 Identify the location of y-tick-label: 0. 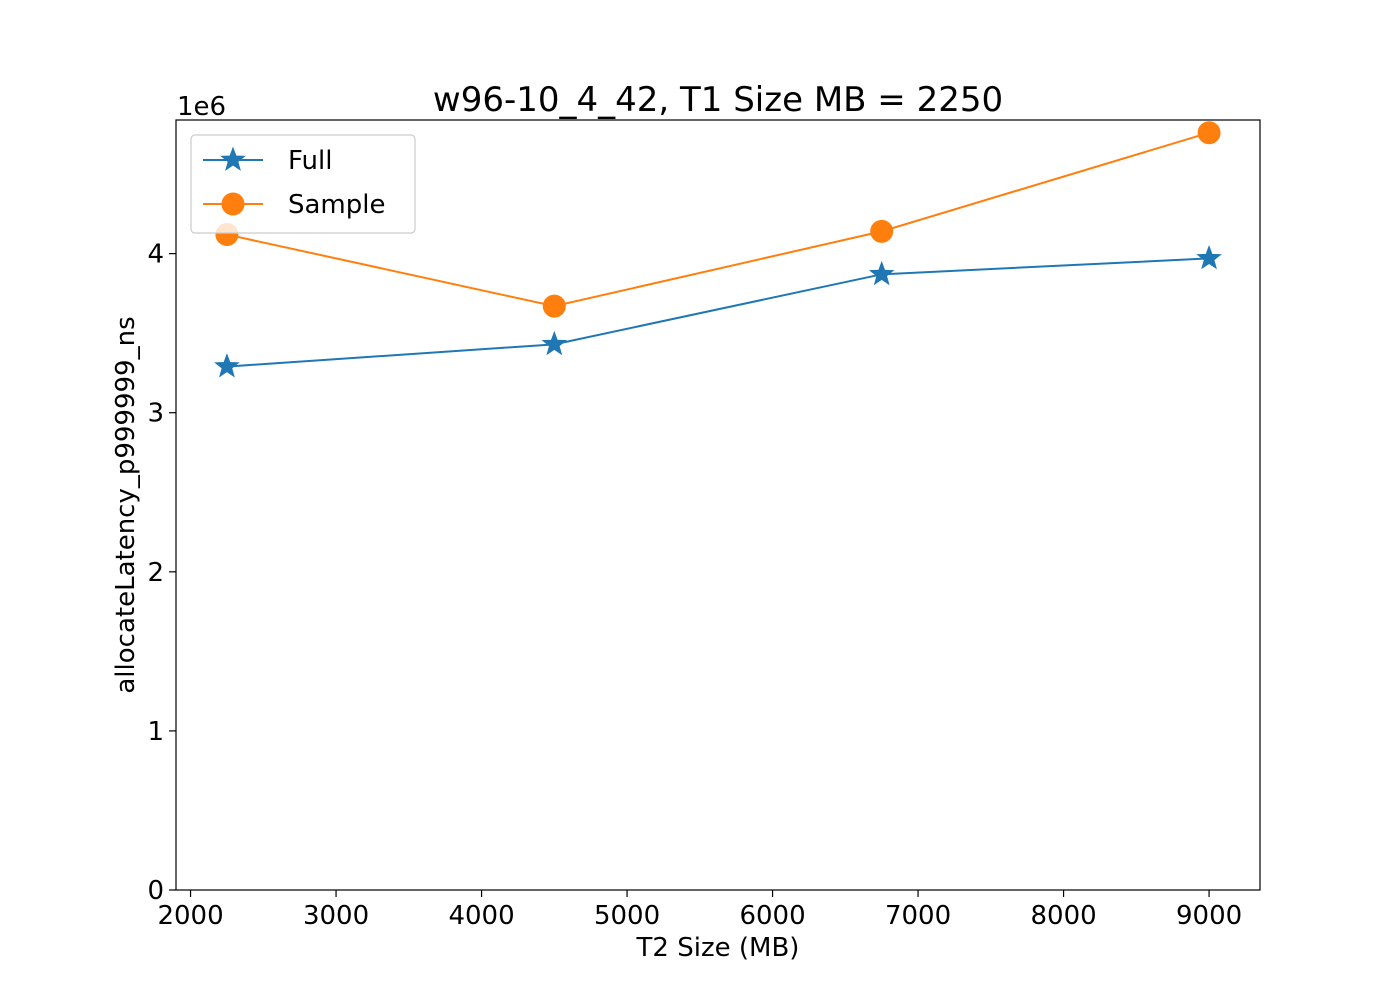
(155, 891).